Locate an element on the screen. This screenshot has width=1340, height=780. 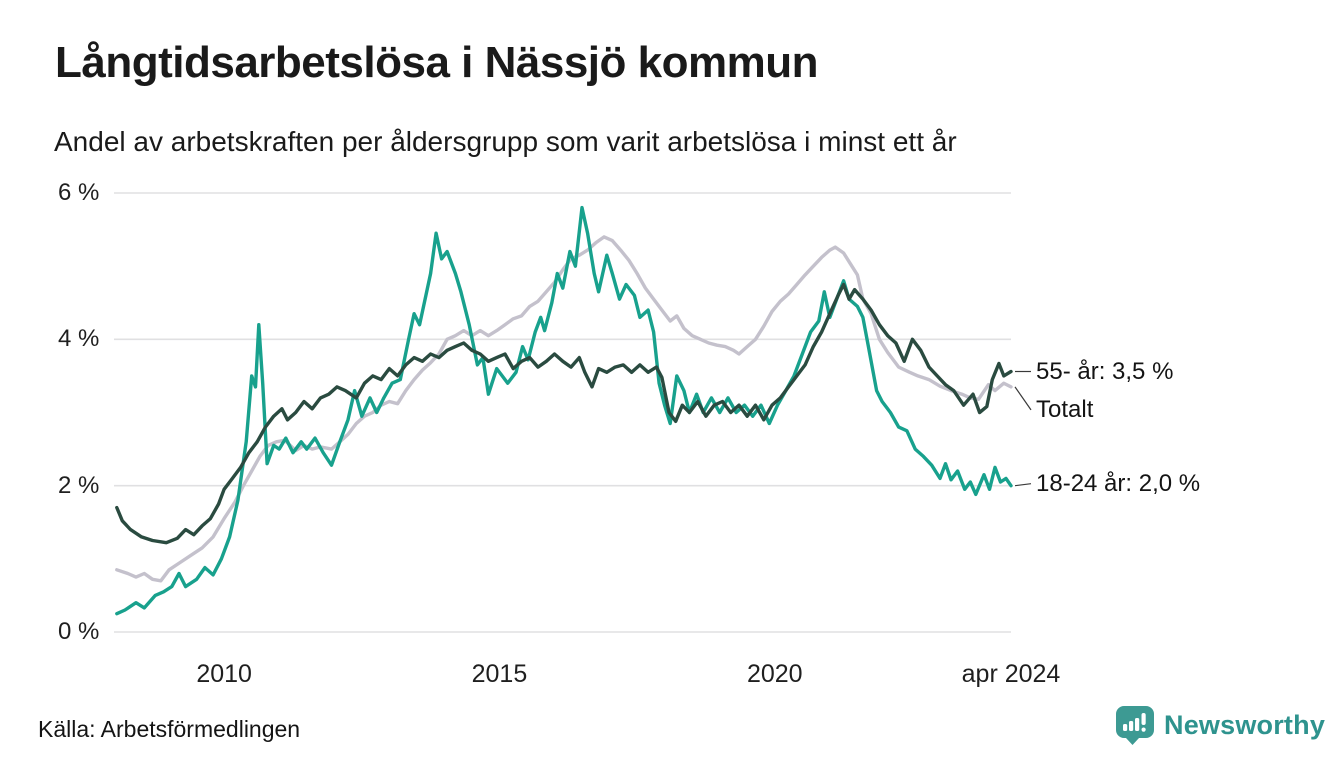
series-end-label-18-24-ar: 18-24 år: 2,0 % is located at coordinates (1118, 483).